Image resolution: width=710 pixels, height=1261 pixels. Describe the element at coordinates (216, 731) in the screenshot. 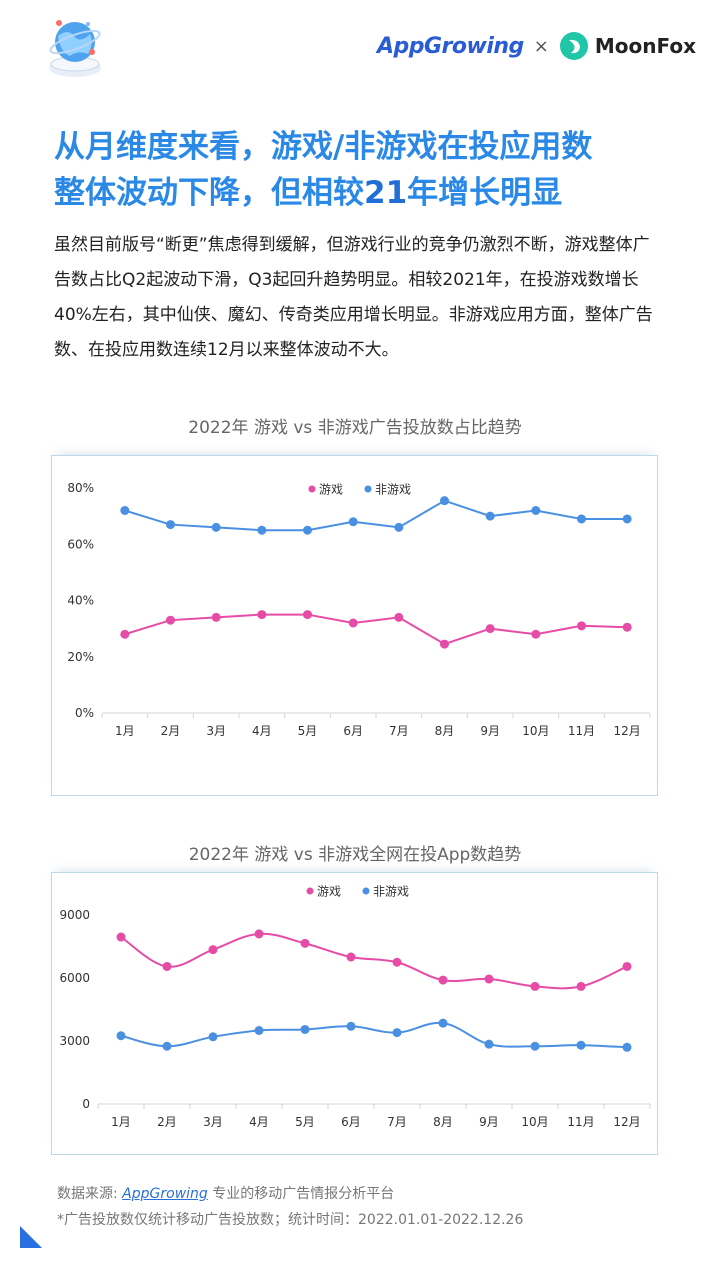

I see `chart1-xtick-2: 3月` at that location.